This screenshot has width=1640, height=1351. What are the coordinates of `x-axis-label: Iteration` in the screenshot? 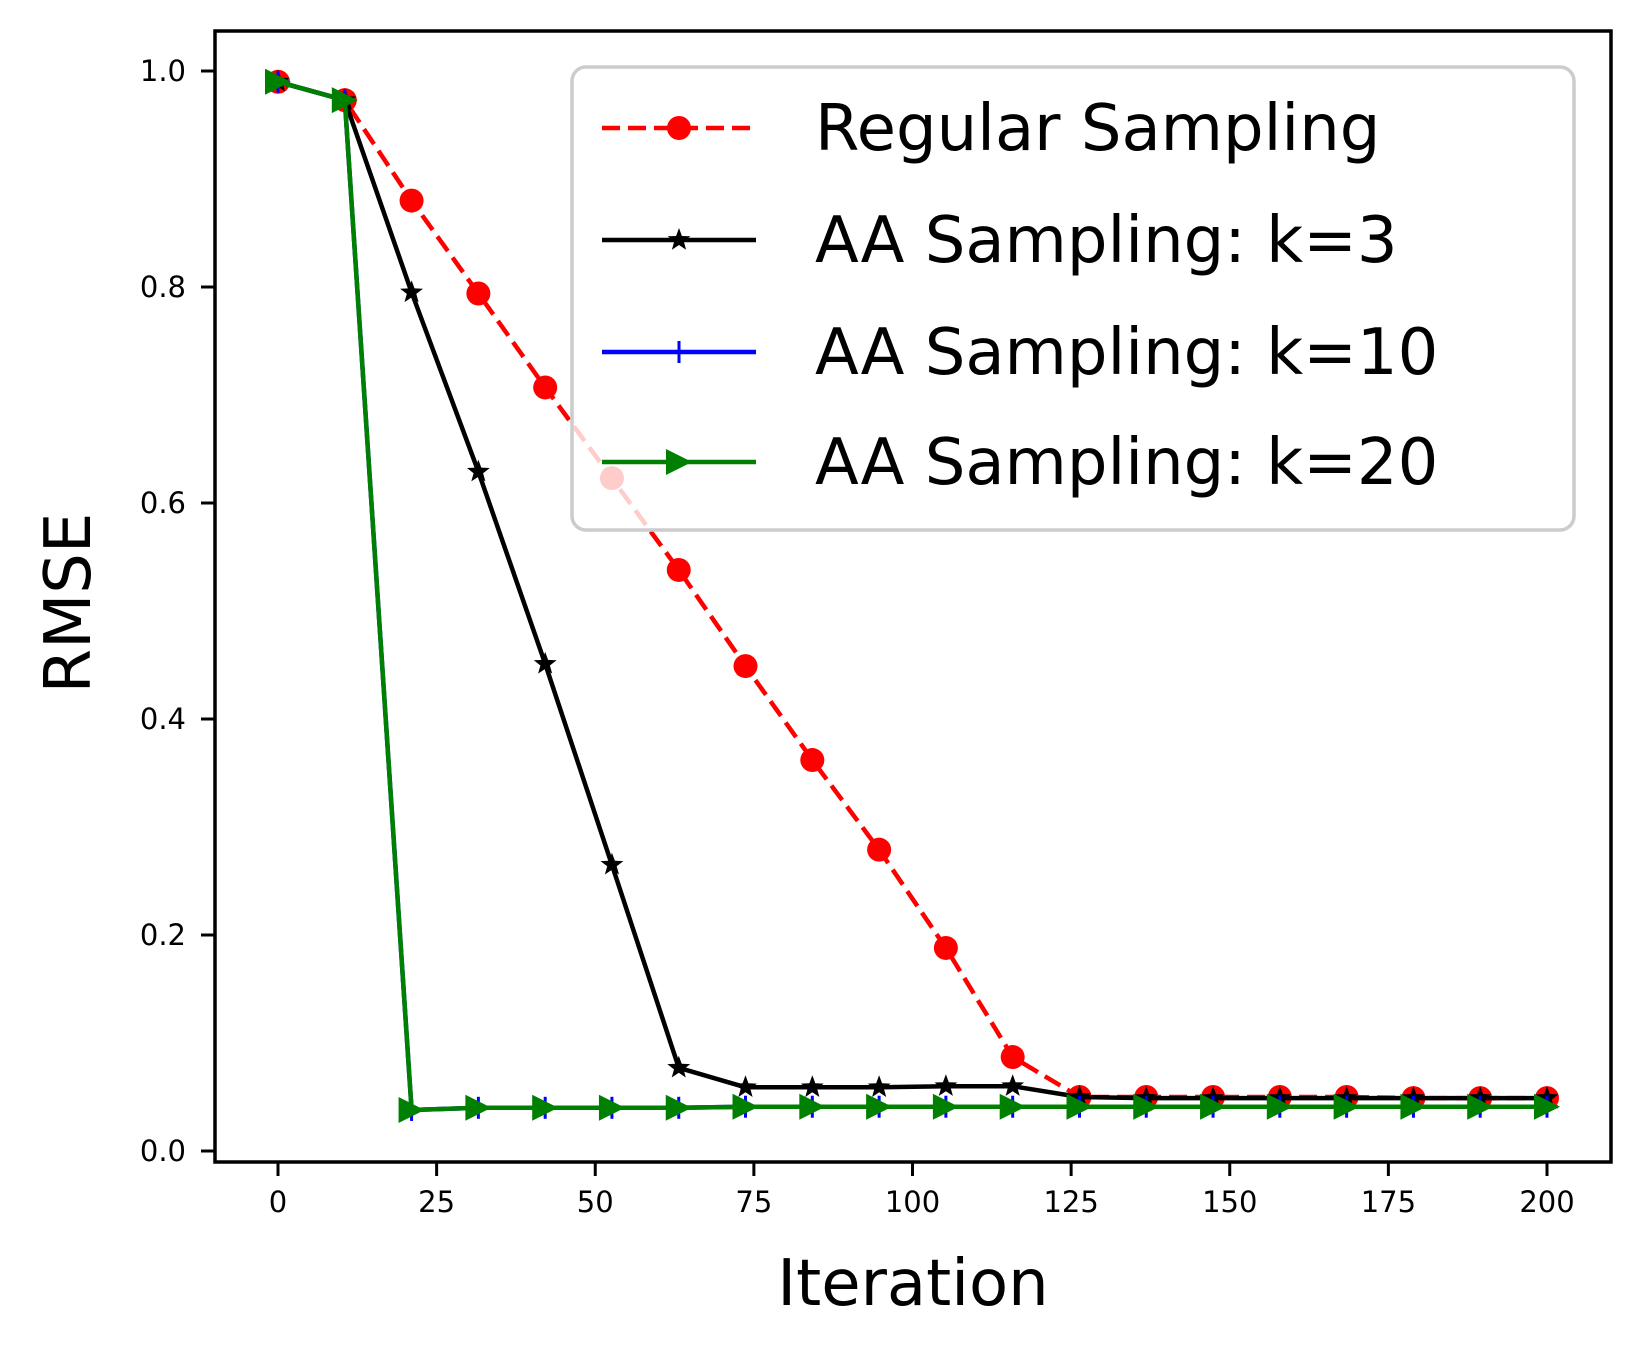 It's located at (912, 1284).